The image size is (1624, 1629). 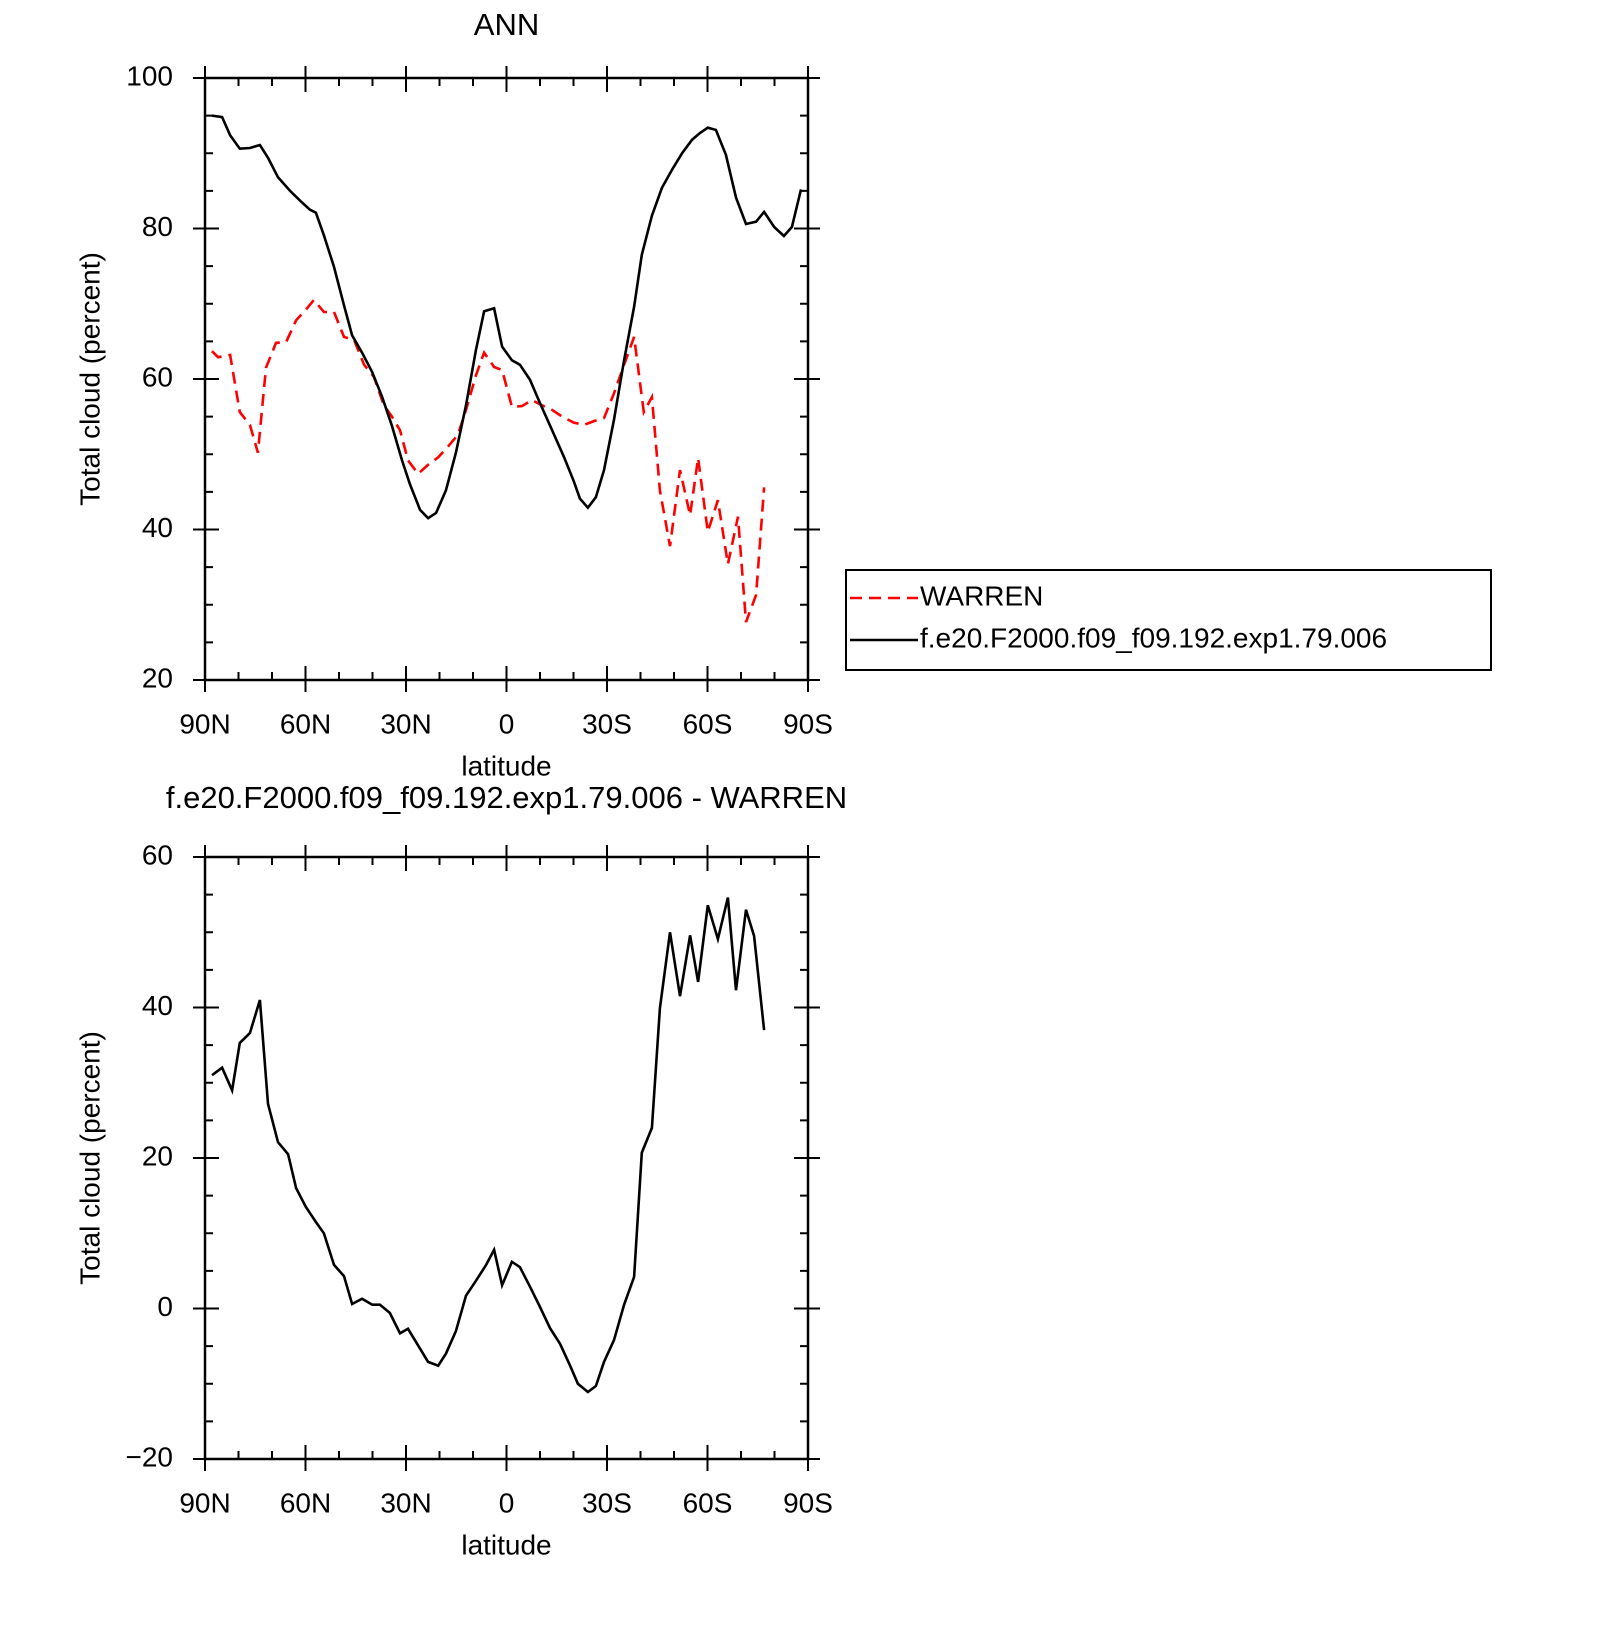 What do you see at coordinates (506, 24) in the screenshot?
I see `chart-title: ANN` at bounding box center [506, 24].